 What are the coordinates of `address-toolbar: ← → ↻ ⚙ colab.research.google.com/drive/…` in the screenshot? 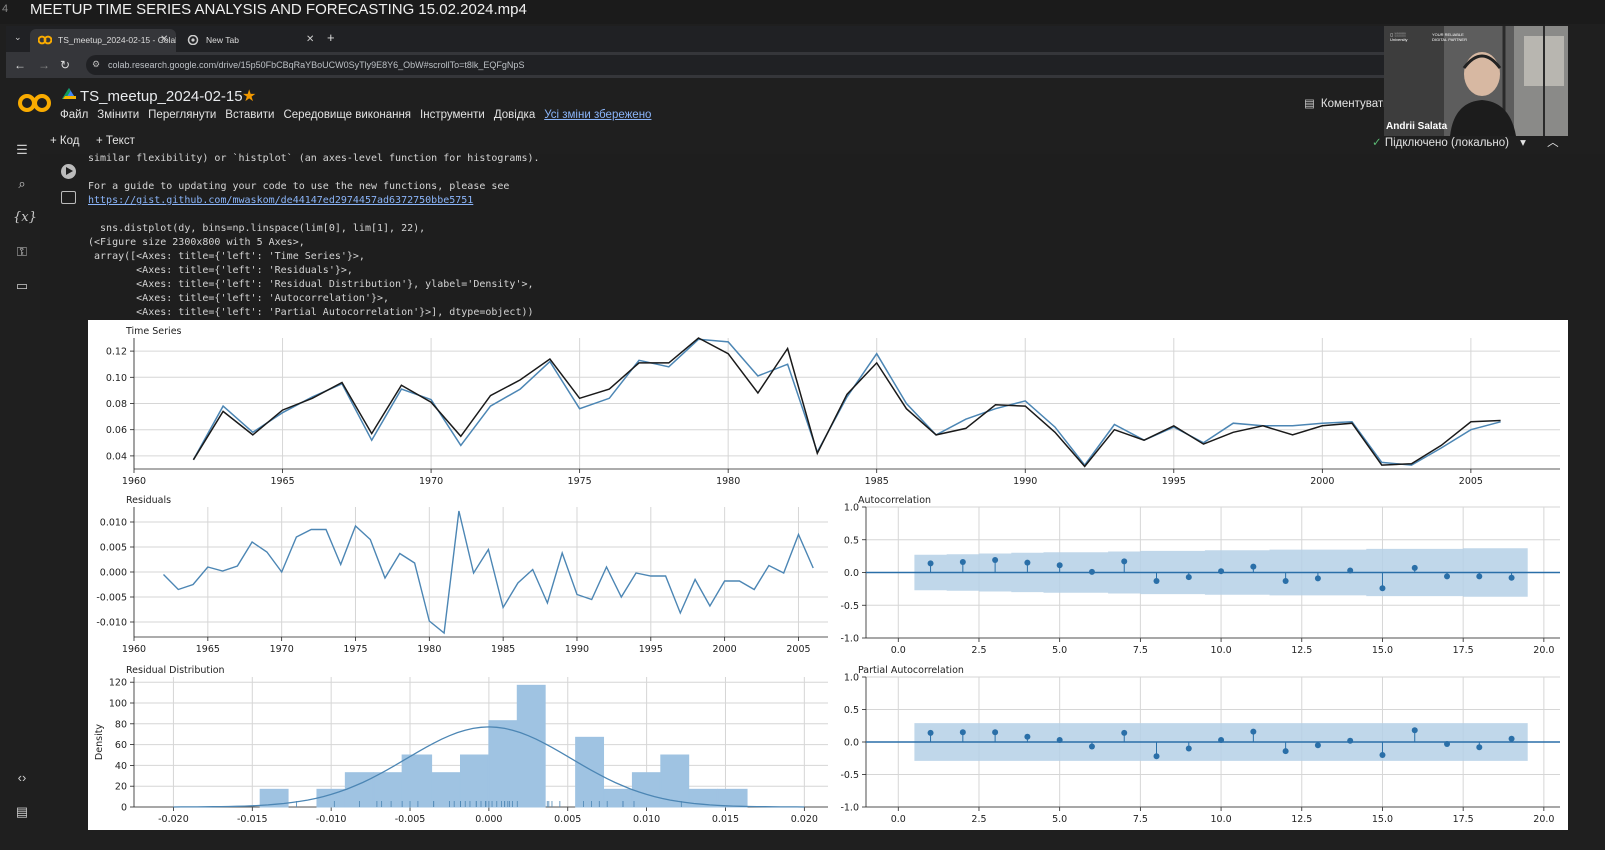 It's located at (711, 65).